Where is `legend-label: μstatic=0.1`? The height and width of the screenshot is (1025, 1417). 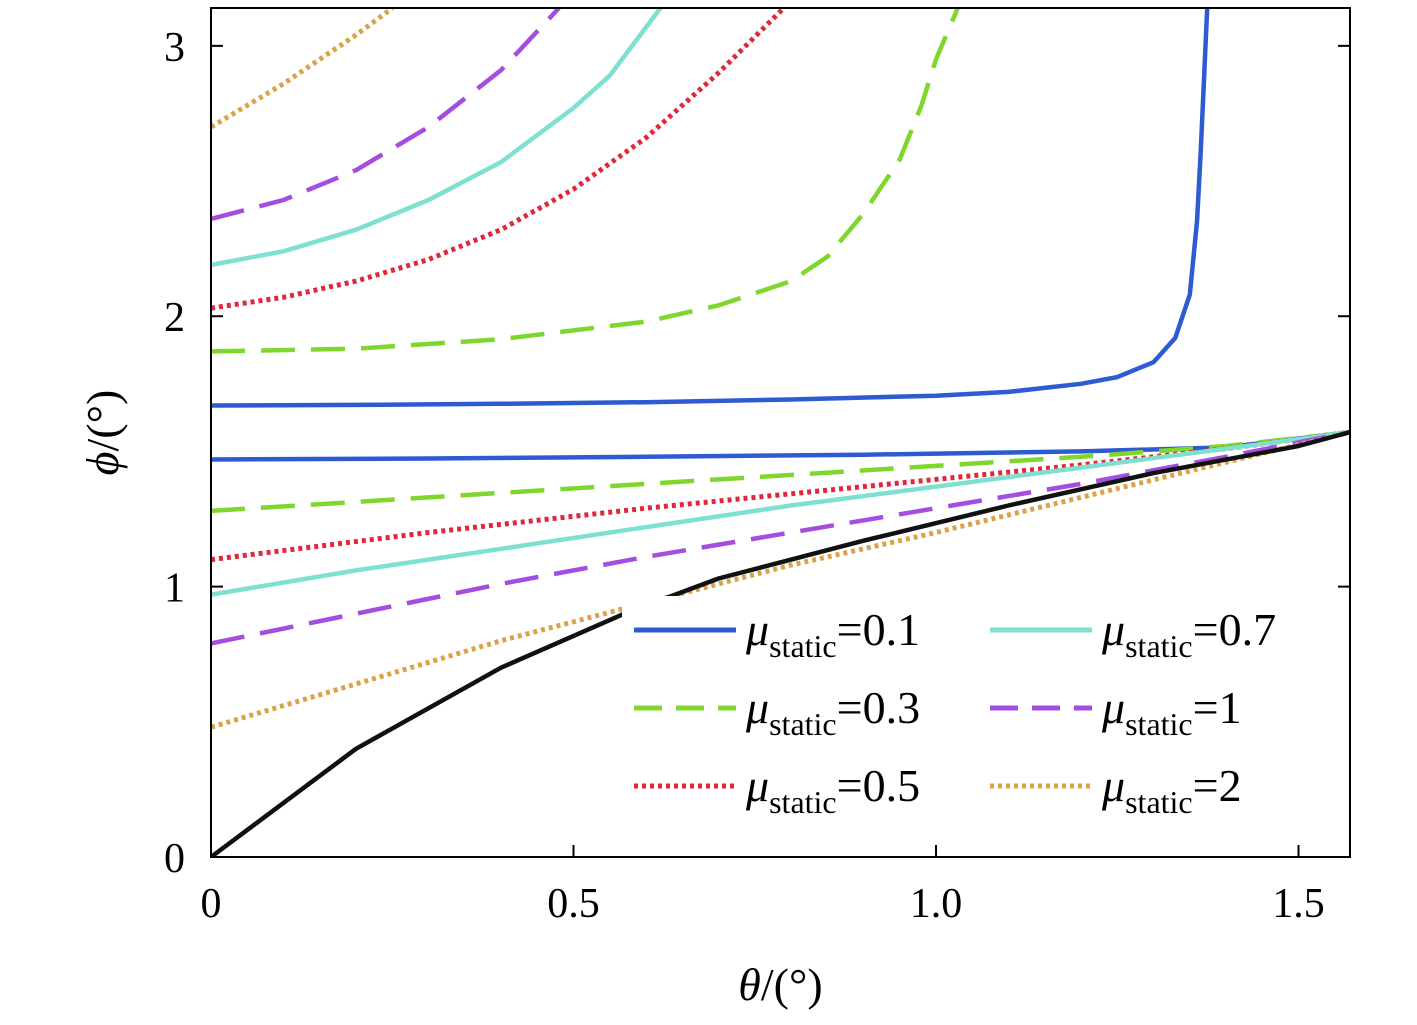
legend-label: μstatic=0.1 is located at coordinates (832, 634).